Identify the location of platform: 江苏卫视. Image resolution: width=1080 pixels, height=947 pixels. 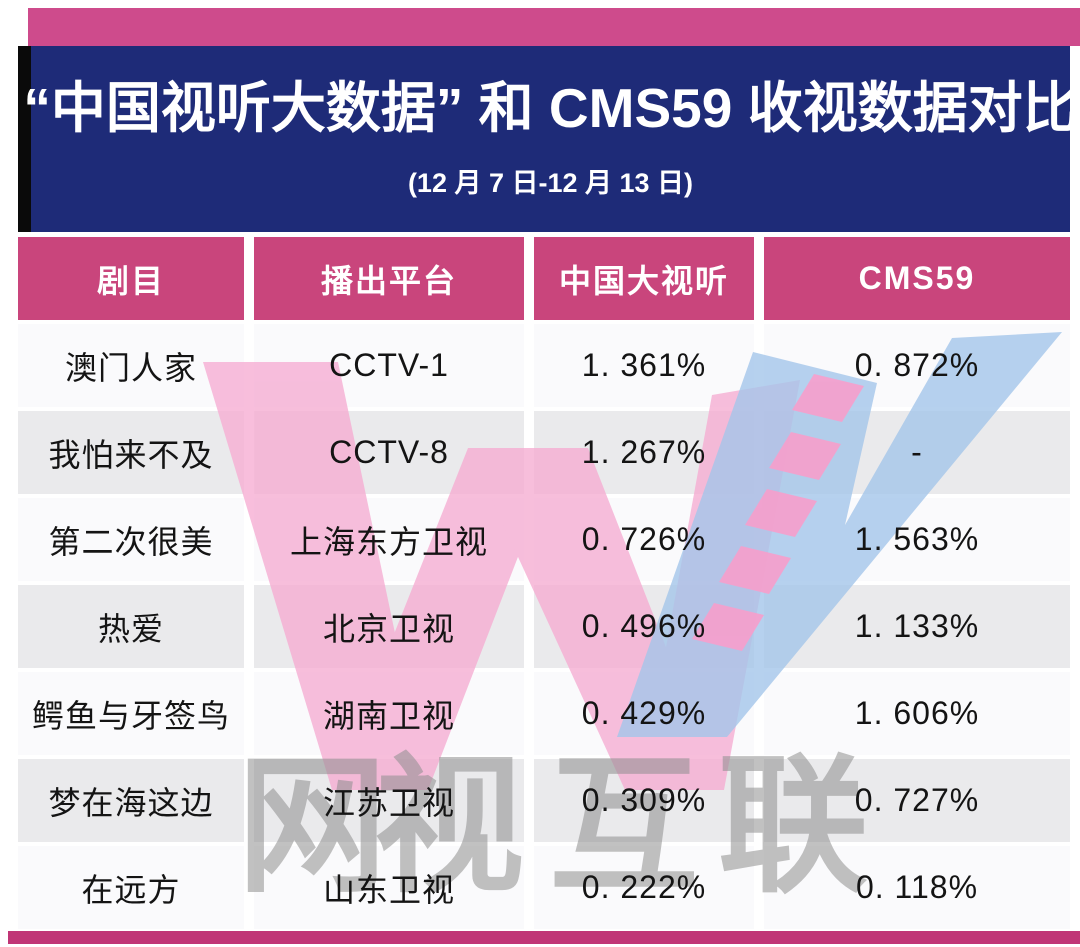
(388, 802).